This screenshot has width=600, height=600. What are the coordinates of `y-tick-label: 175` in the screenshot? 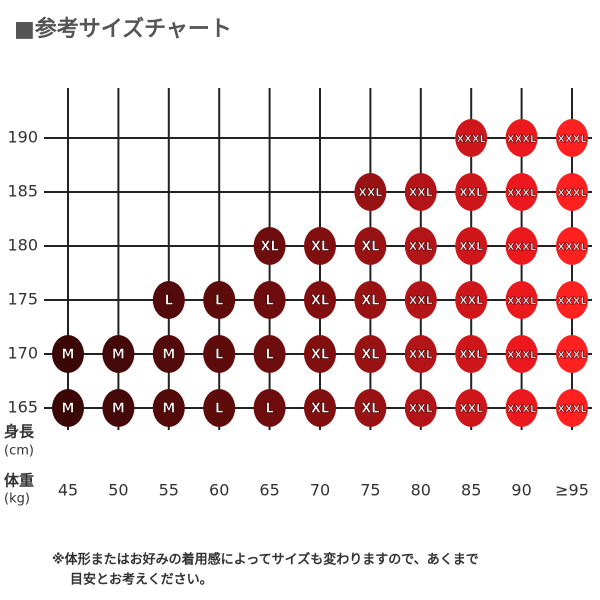 It's located at (22, 299).